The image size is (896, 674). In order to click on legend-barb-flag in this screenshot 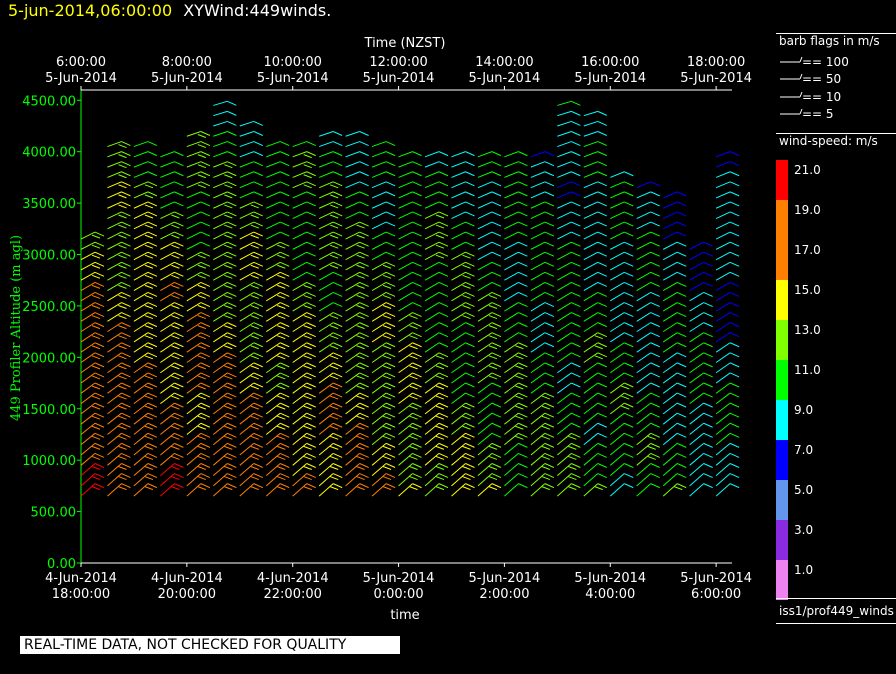, I will do `click(801, 94)`.